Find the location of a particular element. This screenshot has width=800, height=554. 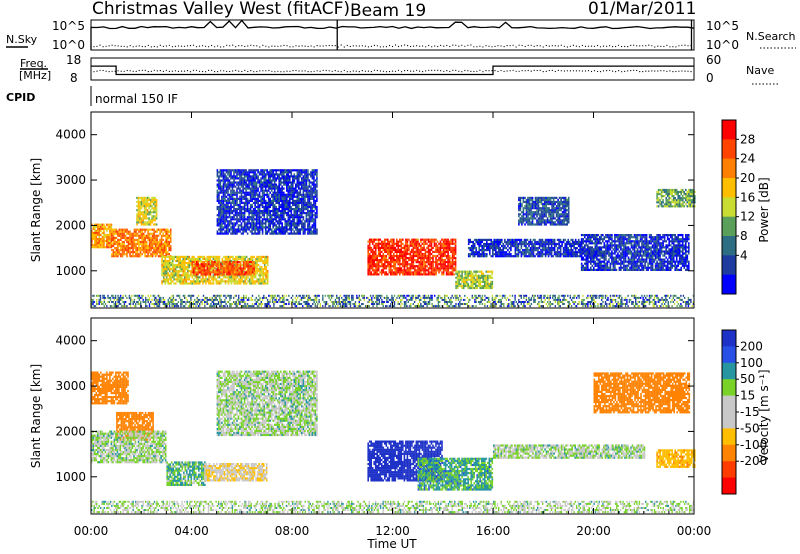

noise-panel: N.Sky 10^5 10^0 10^5 10^0 N.Search is located at coordinates (401, 35).